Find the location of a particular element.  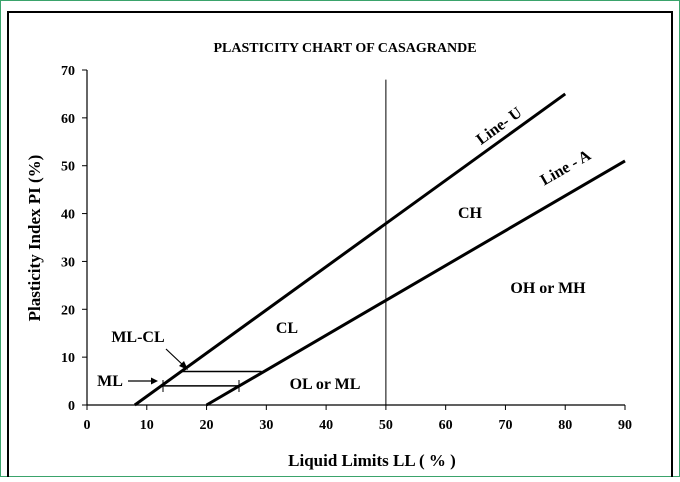

arrow-head is located at coordinates (154, 381).